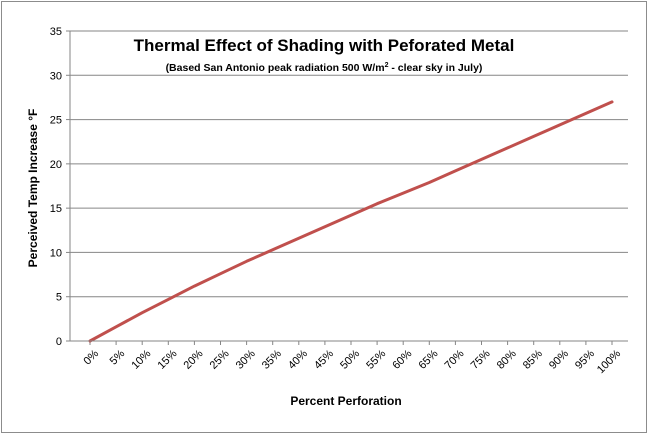 The height and width of the screenshot is (436, 650). I want to click on y-axis-title: Perceived Temp Increase °F, so click(33, 188).